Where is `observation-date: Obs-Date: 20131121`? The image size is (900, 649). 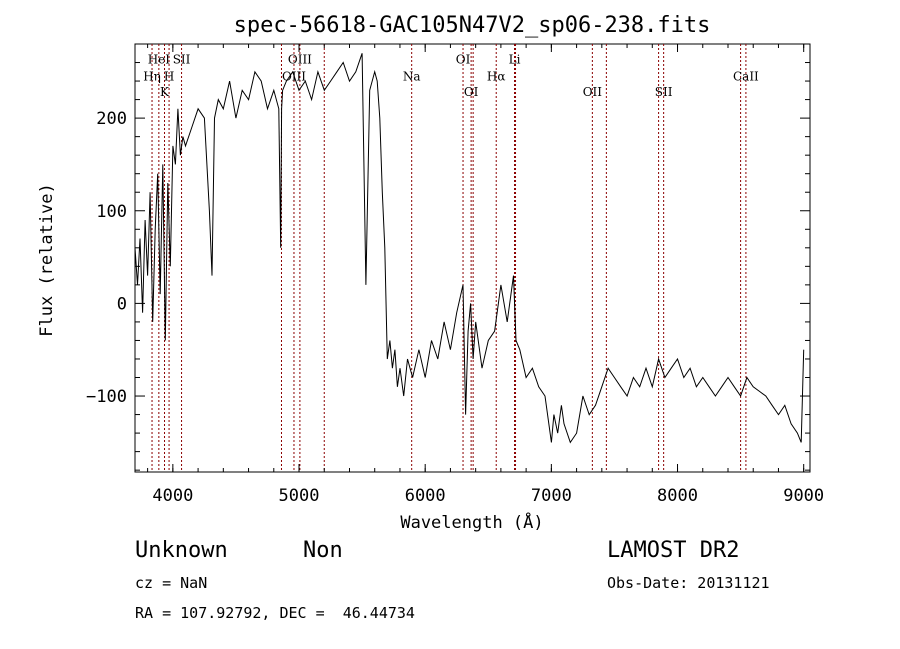 observation-date: Obs-Date: 20131121 is located at coordinates (688, 583).